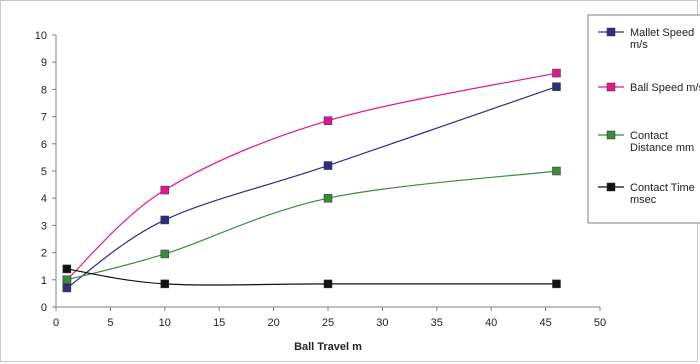 This screenshot has width=700, height=364. What do you see at coordinates (639, 45) in the screenshot?
I see `legend-label: m/s` at bounding box center [639, 45].